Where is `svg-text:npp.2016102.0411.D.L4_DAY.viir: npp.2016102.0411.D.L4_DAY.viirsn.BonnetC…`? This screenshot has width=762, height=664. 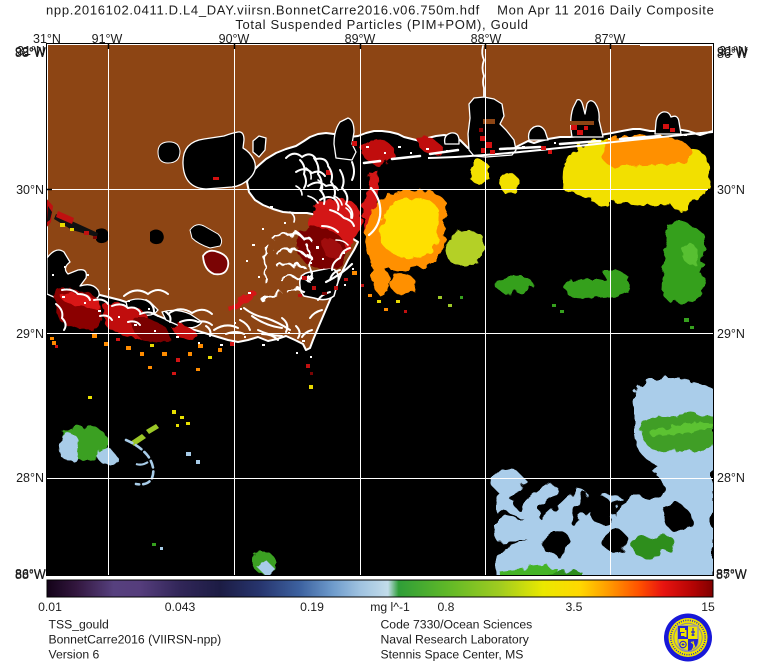 svg-text:npp.2016102.0411.D.L4_DAY.viir: npp.2016102.0411.D.L4_DAY.viirsn.BonnetC… is located at coordinates (380, 10).